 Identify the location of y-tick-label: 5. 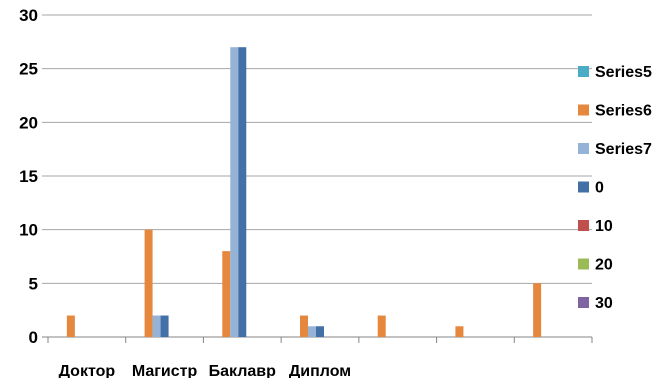
(33, 283).